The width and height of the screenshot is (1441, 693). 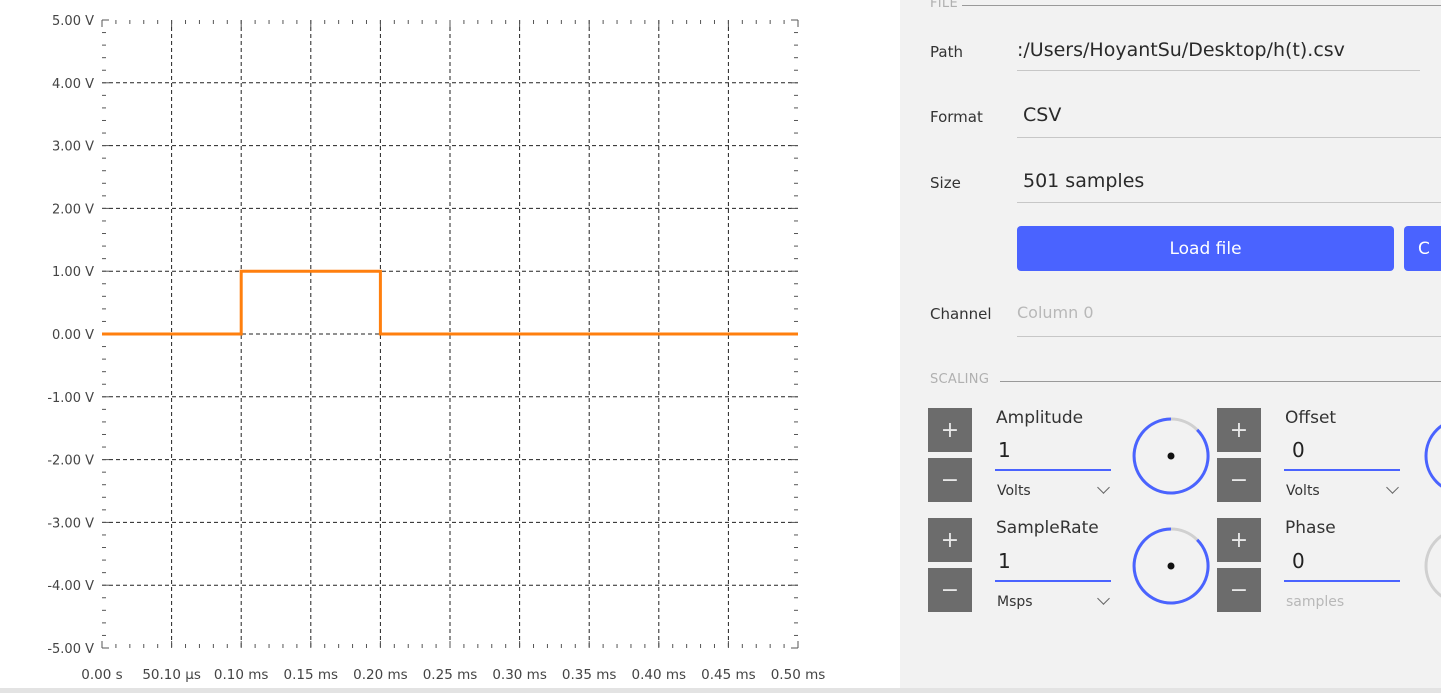 What do you see at coordinates (73, 147) in the screenshot?
I see `y-axis-tick-label: 3.00 V` at bounding box center [73, 147].